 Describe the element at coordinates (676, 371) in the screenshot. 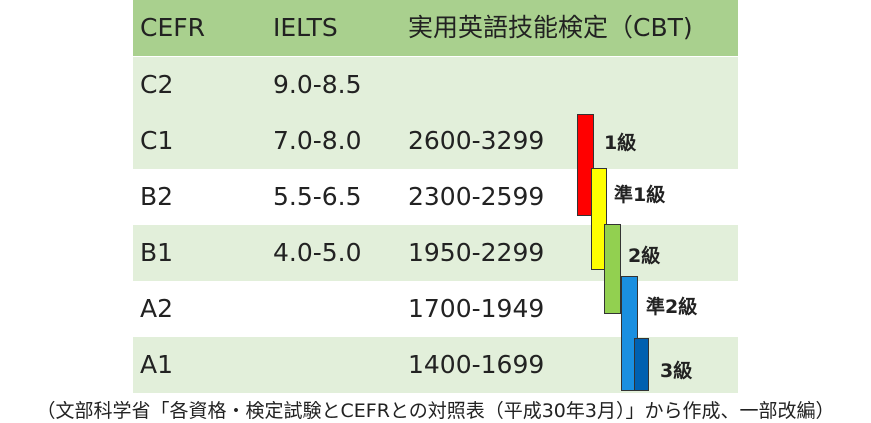

I see `grade-label: 3級` at that location.